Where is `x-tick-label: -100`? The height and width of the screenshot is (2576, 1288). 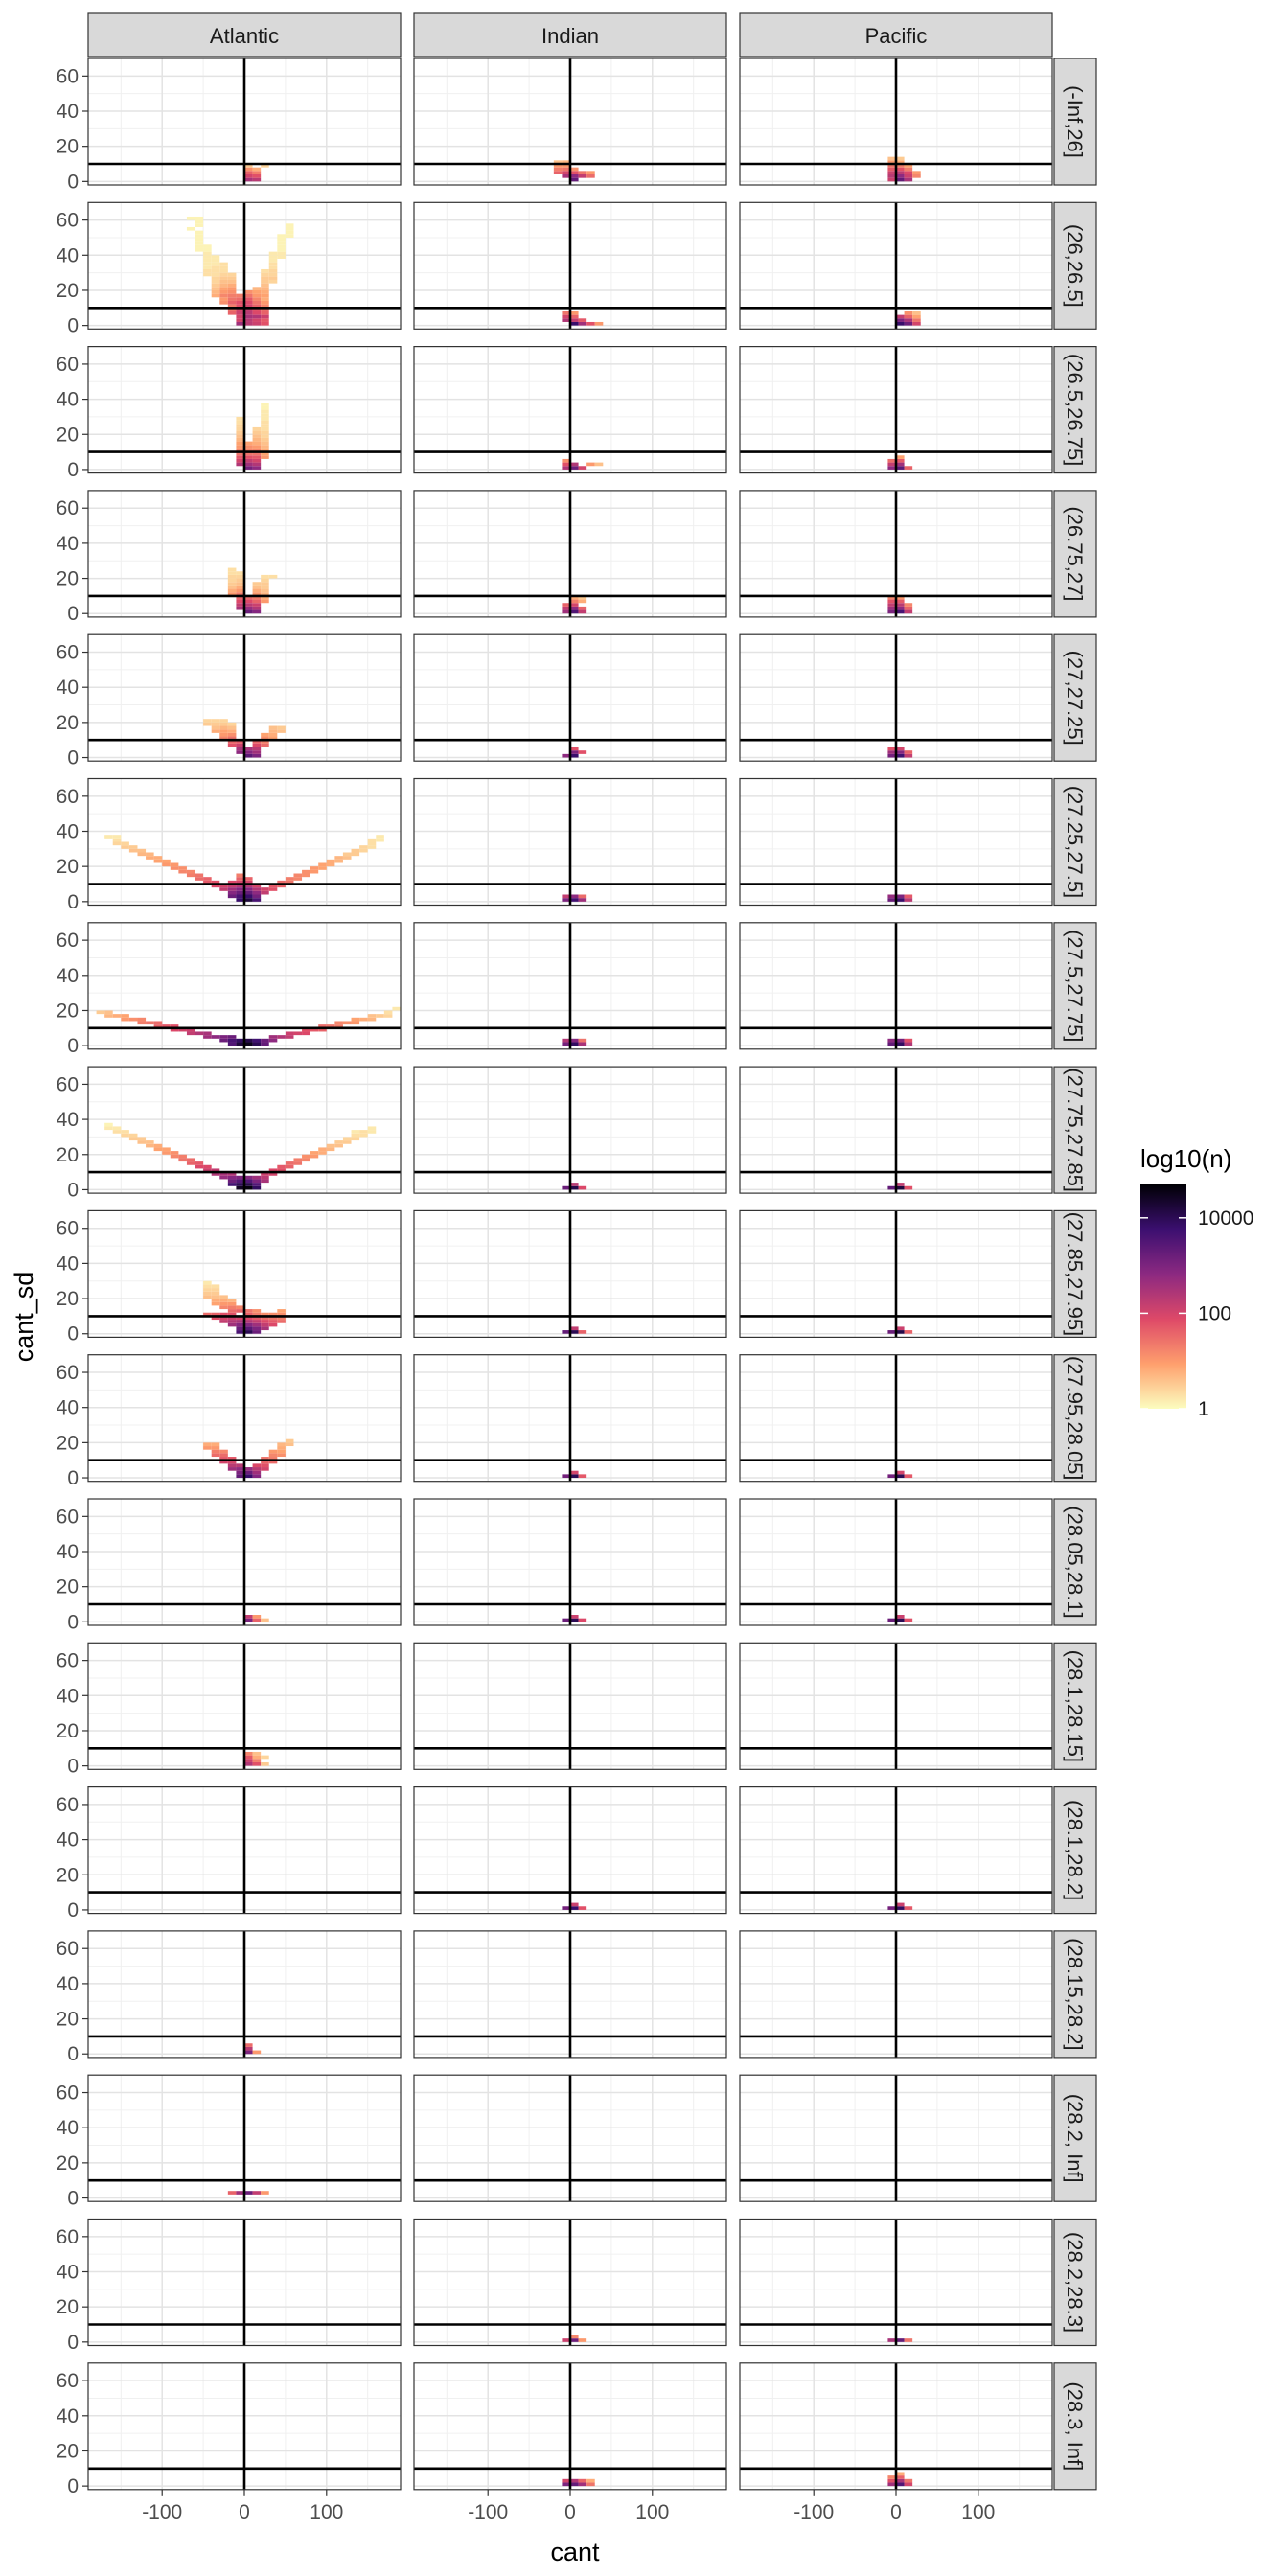 x-tick-label: -100 is located at coordinates (162, 2512).